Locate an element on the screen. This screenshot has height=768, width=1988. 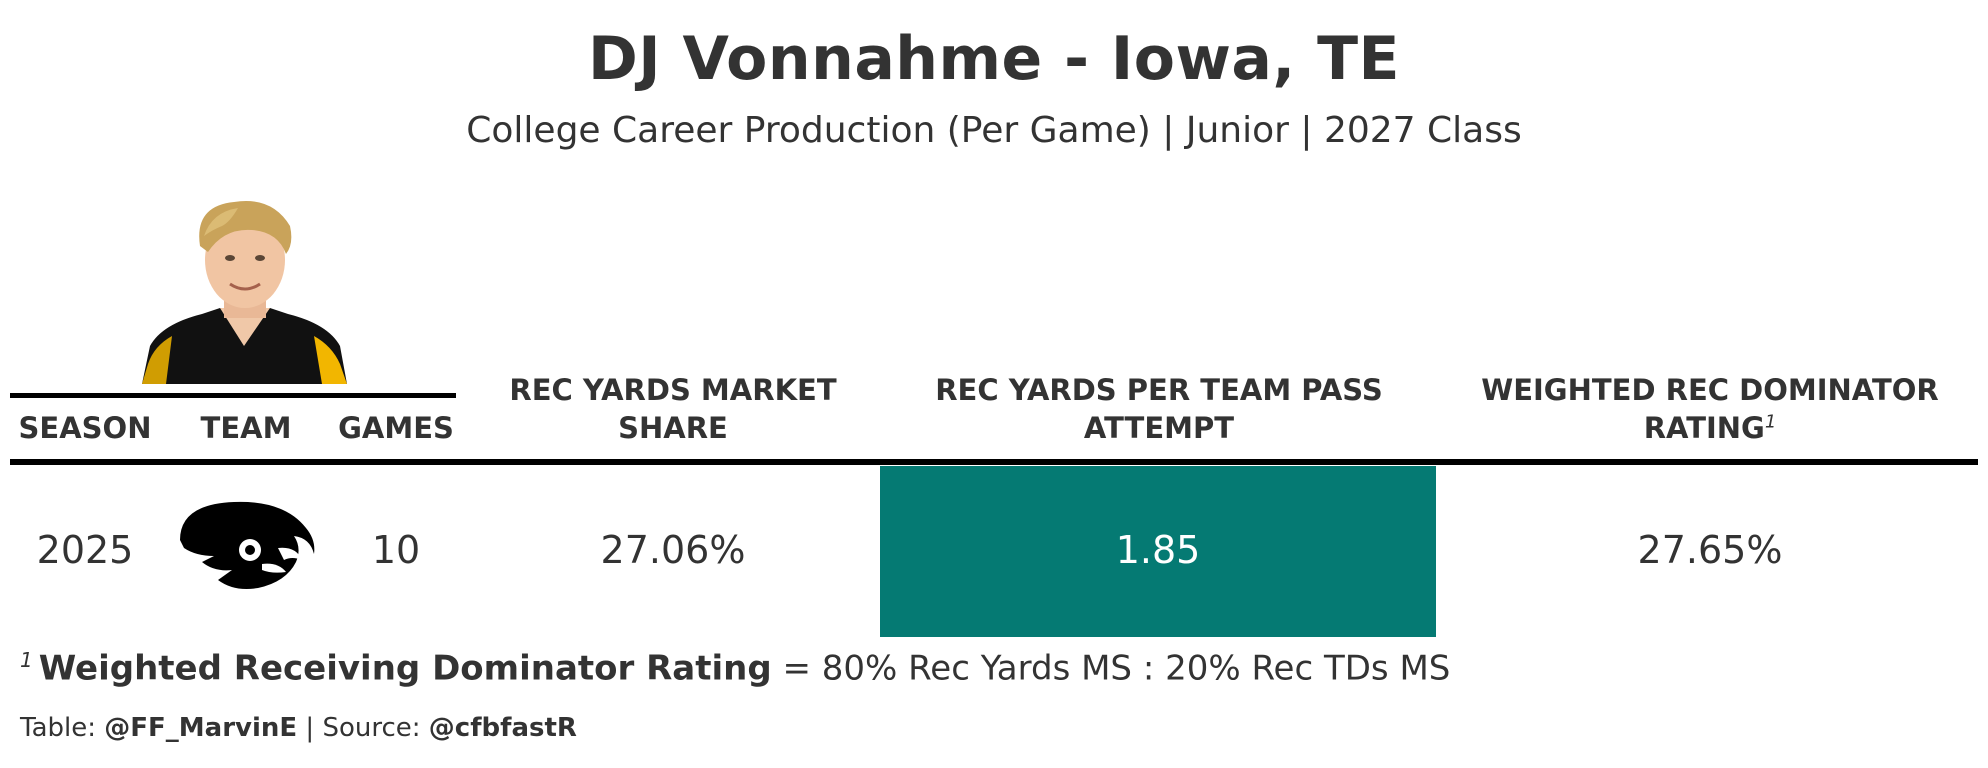
cell-weighted-rec-dominator-rating: 27.65% is located at coordinates (1710, 550).